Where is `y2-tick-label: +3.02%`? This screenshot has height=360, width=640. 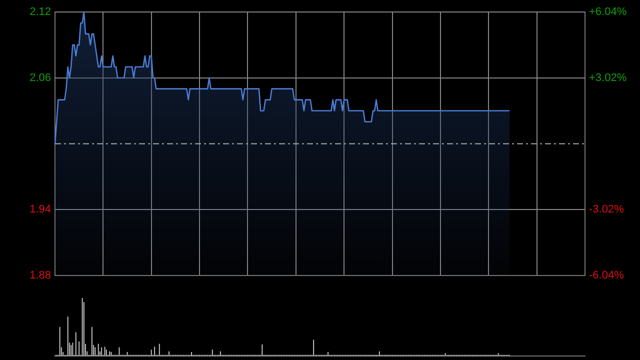
y2-tick-label: +3.02% is located at coordinates (608, 78).